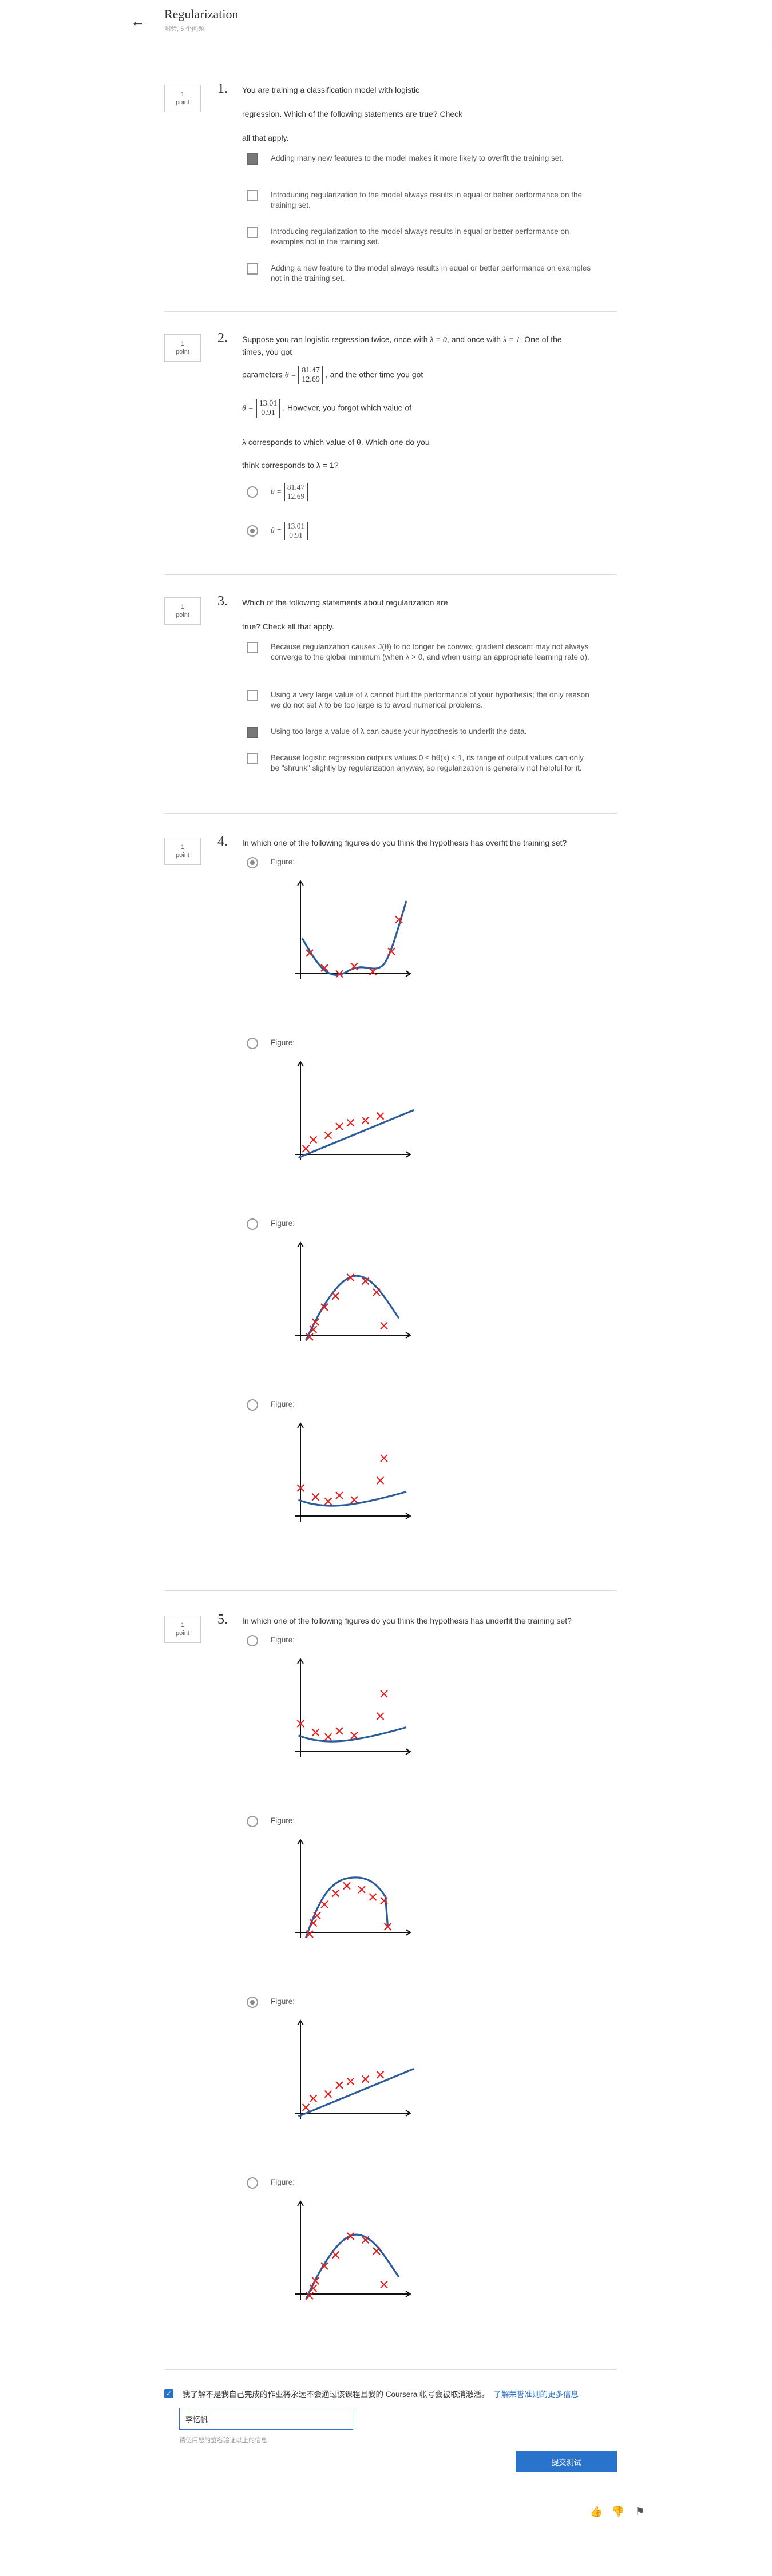  Describe the element at coordinates (289, 492) in the screenshot. I see `q2-option-1-math: θ = 81.47 12.69` at that location.